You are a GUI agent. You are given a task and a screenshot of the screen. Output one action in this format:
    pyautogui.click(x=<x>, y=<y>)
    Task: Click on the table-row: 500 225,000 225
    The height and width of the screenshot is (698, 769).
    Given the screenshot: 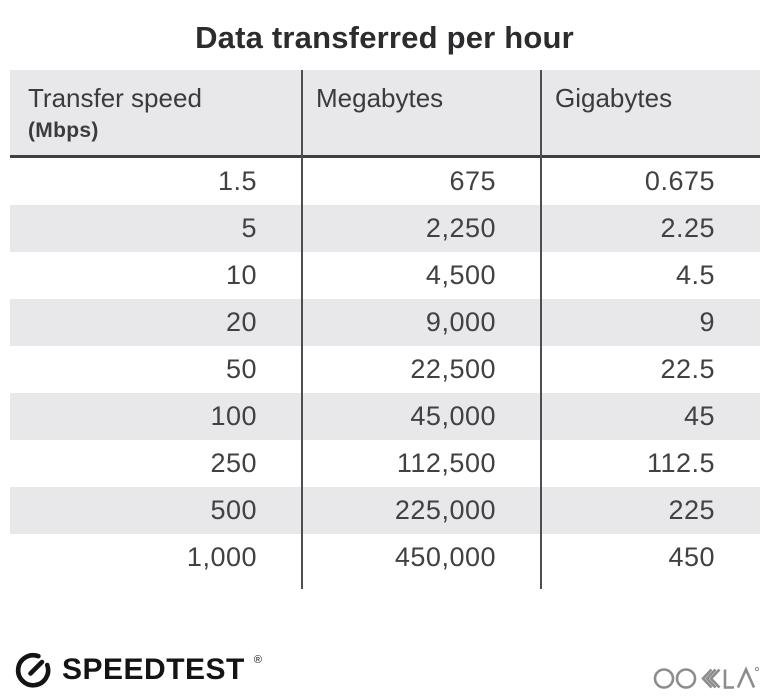 What is the action you would take?
    pyautogui.click(x=385, y=510)
    